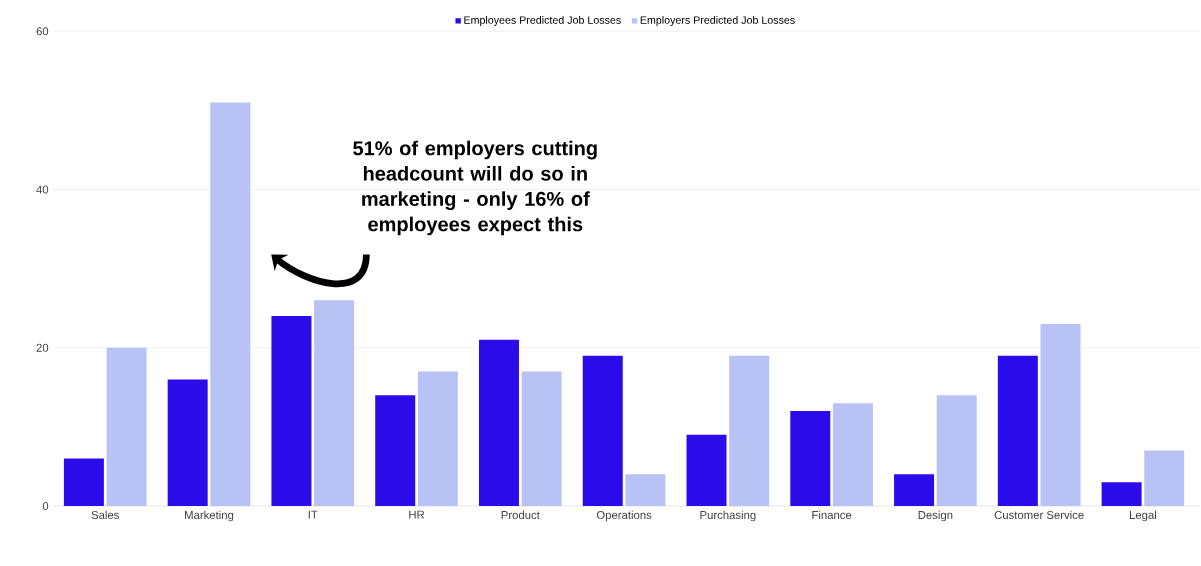  Describe the element at coordinates (520, 515) in the screenshot. I see `x-tick-label: Product` at that location.